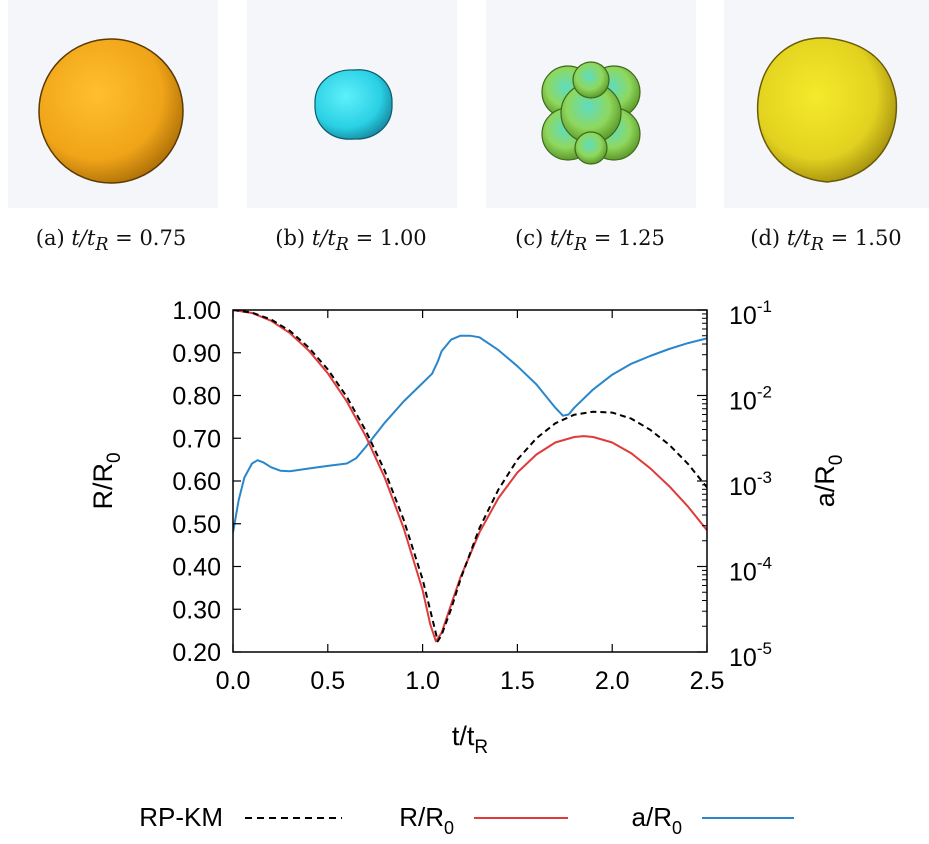  I want to click on y-right-tick-label: 10⁻², so click(750, 399).